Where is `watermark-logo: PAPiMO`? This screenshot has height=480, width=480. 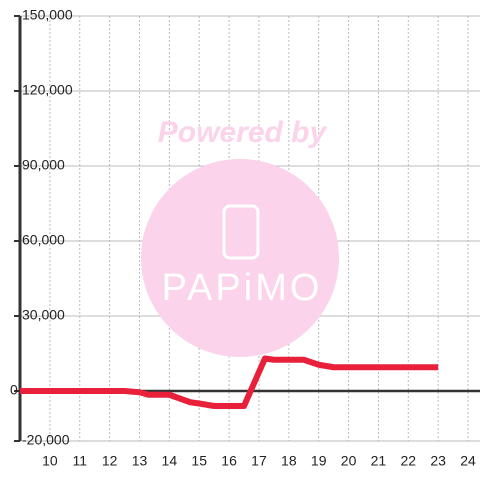
watermark-logo: PAPiMO is located at coordinates (242, 288).